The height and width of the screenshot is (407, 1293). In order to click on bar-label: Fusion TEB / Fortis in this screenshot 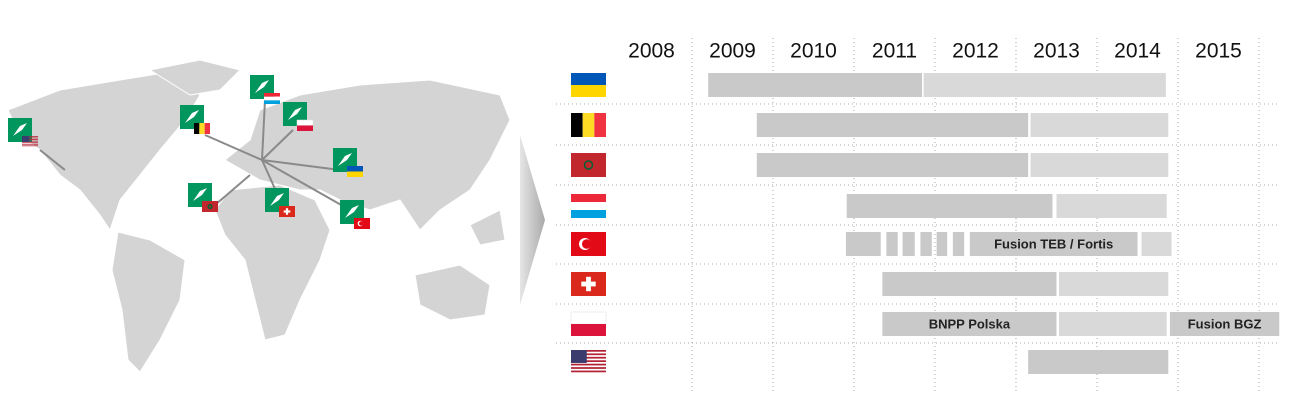, I will do `click(1053, 243)`.